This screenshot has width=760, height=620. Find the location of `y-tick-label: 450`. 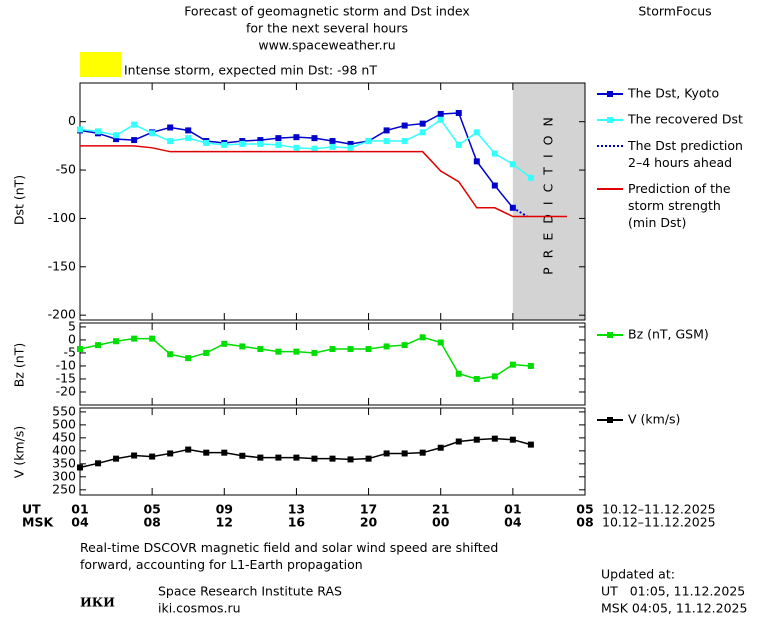

y-tick-label: 450 is located at coordinates (64, 436).